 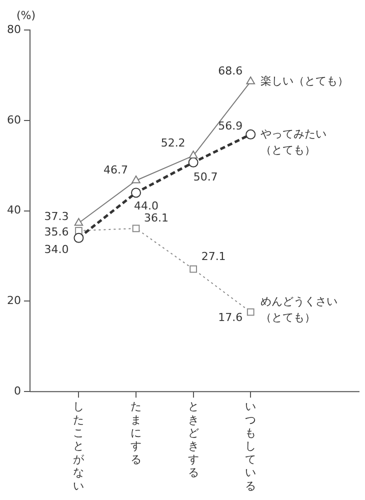 What do you see at coordinates (79, 446) in the screenshot?
I see `x-tick-label: したことがない` at bounding box center [79, 446].